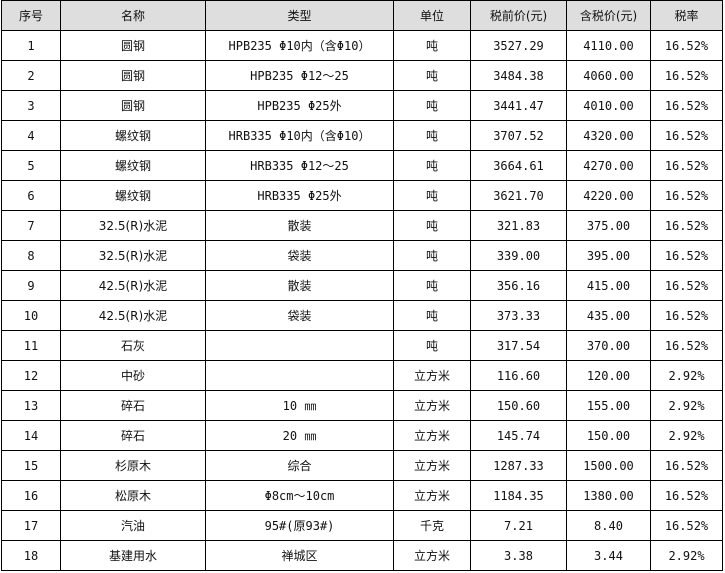 This screenshot has width=725, height=573. What do you see at coordinates (608, 495) in the screenshot?
I see `cell-taxed-price: 1380.00` at bounding box center [608, 495].